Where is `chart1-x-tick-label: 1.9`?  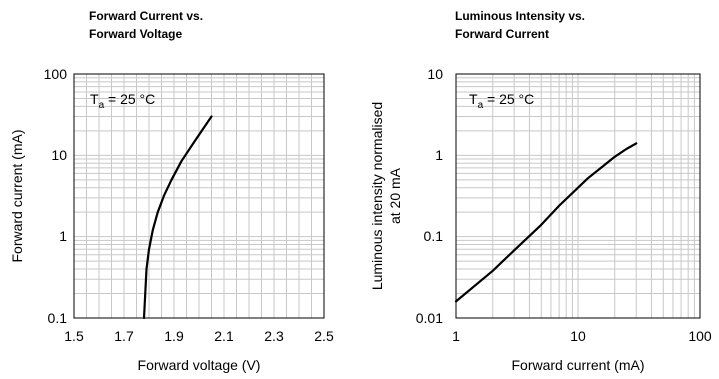 chart1-x-tick-label: 1.9 is located at coordinates (174, 336).